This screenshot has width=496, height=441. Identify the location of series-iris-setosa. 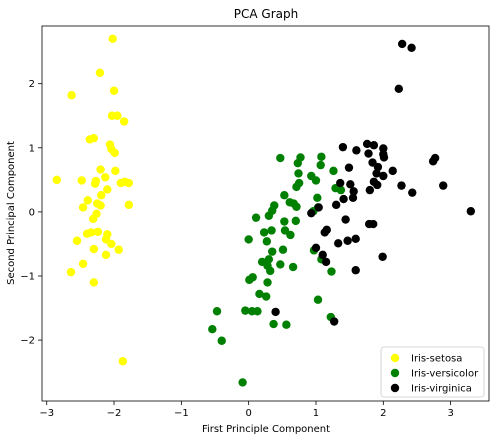
(93, 200).